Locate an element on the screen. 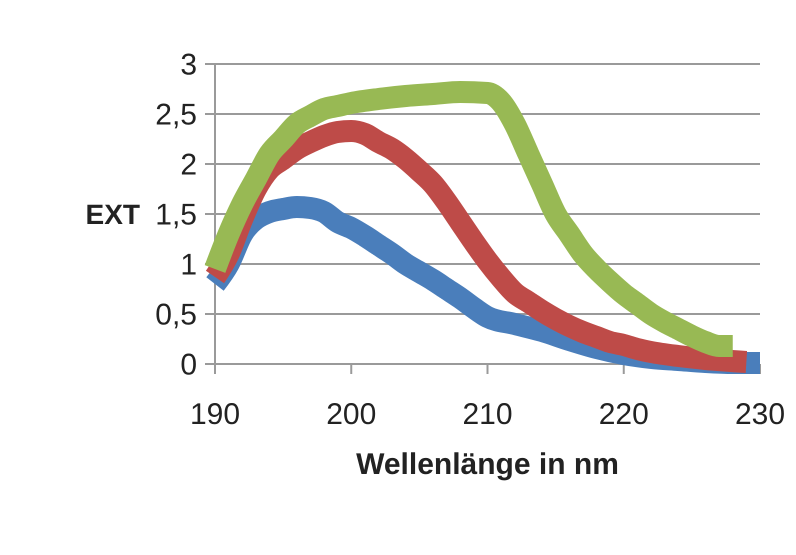 This screenshot has height=555, width=796. y-tick-label: 2,5 is located at coordinates (176, 115).